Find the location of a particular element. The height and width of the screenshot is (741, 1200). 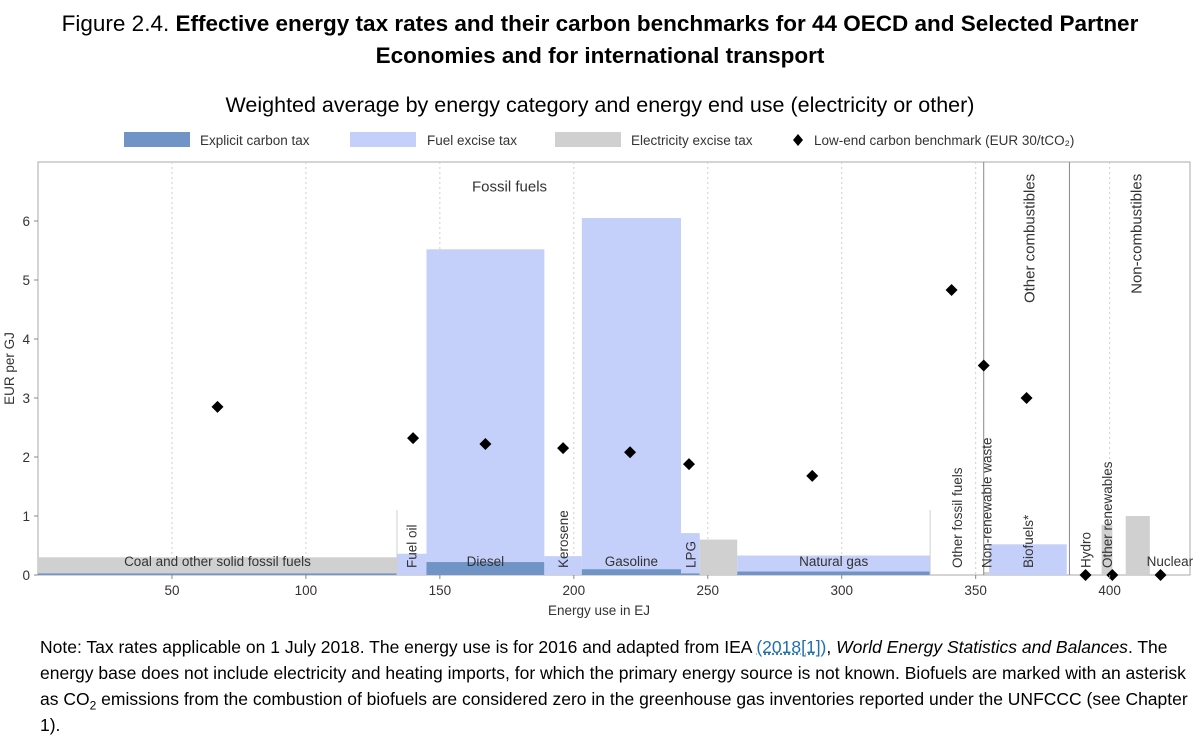

x-tick-label-200: 200 is located at coordinates (574, 590).